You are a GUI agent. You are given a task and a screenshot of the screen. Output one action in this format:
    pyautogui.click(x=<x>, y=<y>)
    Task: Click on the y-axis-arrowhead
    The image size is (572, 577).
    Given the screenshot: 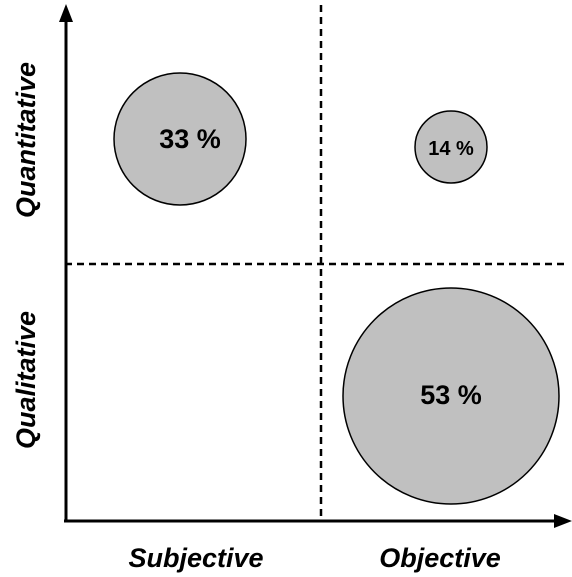 What is the action you would take?
    pyautogui.click(x=66, y=13)
    